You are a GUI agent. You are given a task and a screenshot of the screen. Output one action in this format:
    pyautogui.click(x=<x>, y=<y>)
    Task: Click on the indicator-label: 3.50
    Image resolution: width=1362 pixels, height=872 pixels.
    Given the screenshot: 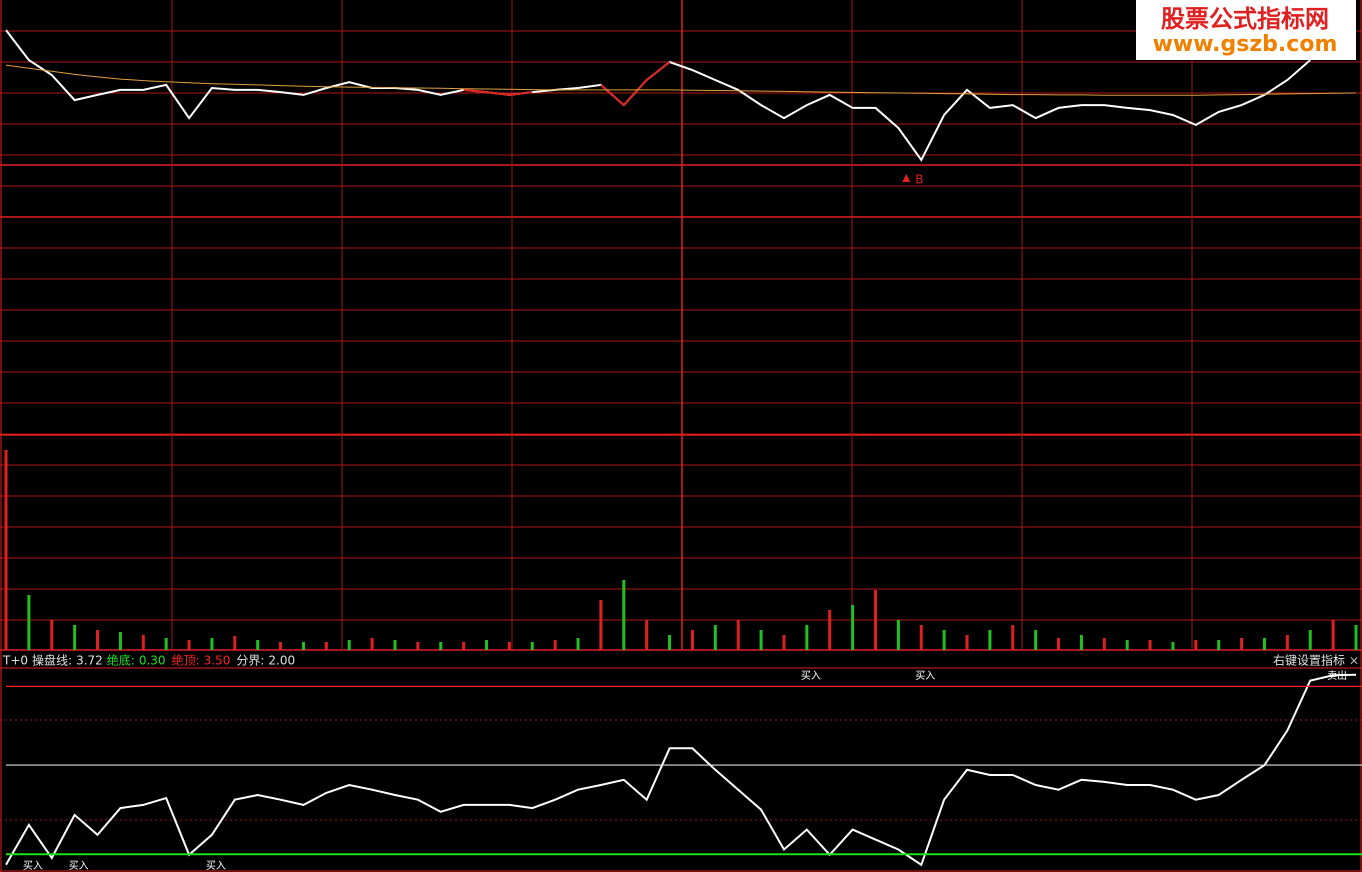 What is the action you would take?
    pyautogui.click(x=217, y=661)
    